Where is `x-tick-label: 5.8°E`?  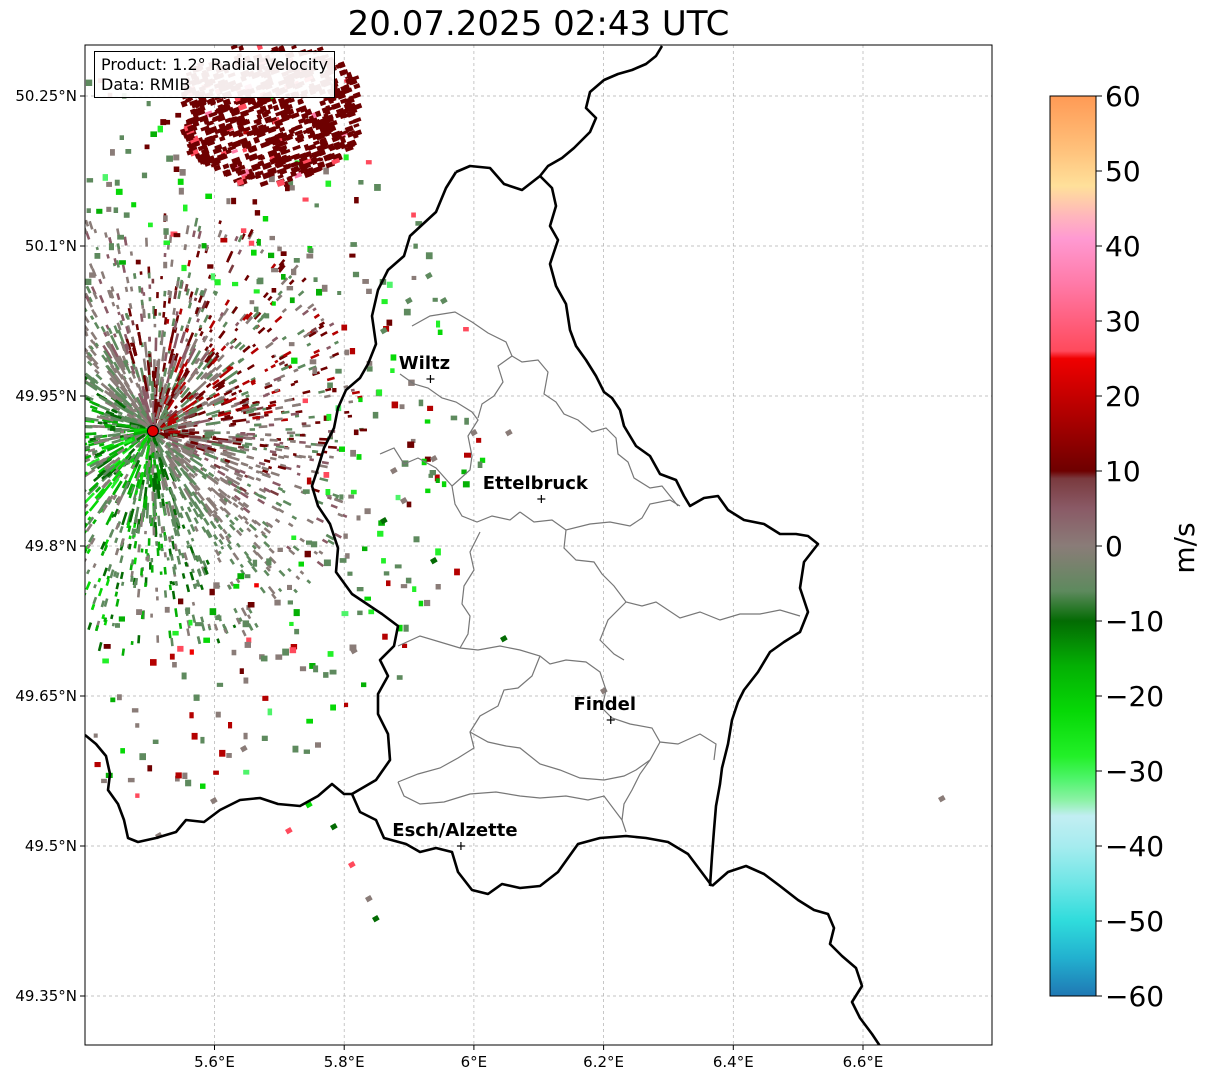
x-tick-label: 5.8°E is located at coordinates (344, 1062).